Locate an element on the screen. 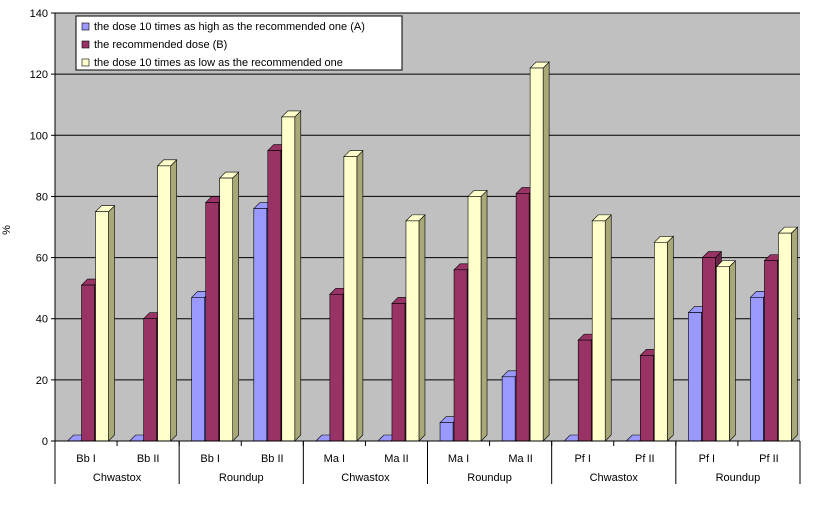  legend-label: the recommended dose (B) is located at coordinates (160, 45).